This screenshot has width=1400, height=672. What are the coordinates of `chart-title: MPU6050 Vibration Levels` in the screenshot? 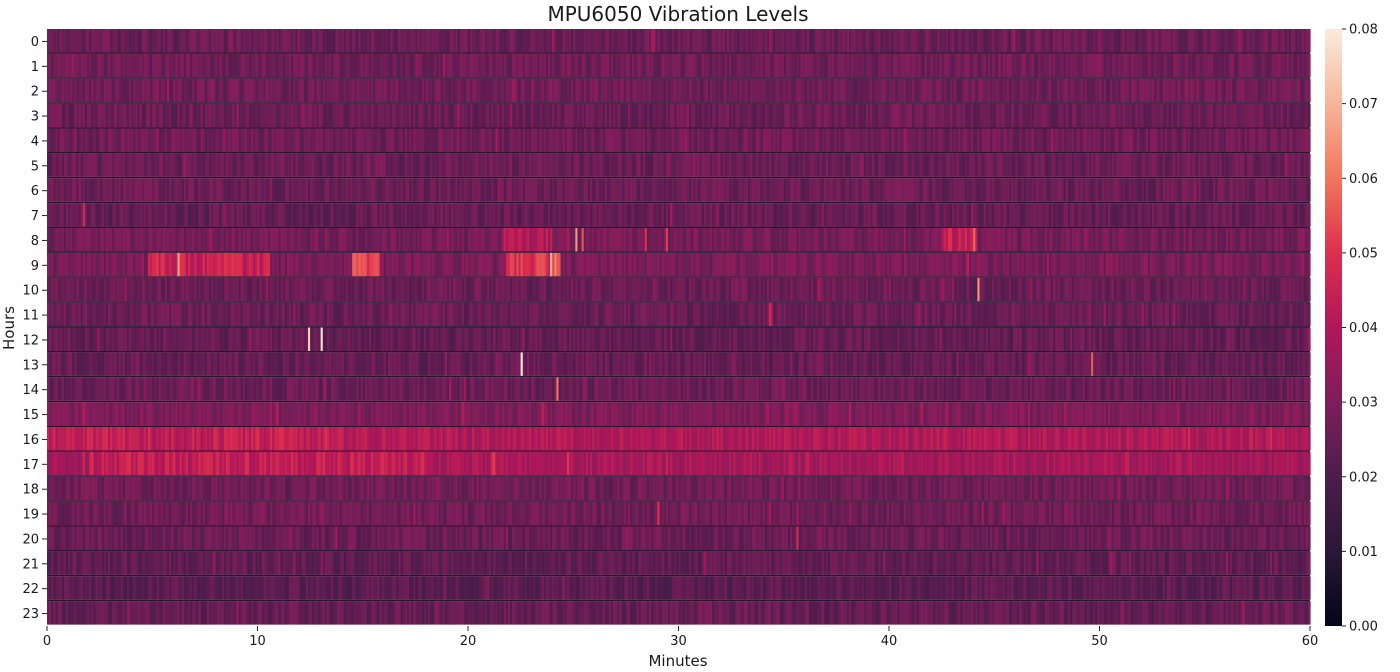 It's located at (677, 14).